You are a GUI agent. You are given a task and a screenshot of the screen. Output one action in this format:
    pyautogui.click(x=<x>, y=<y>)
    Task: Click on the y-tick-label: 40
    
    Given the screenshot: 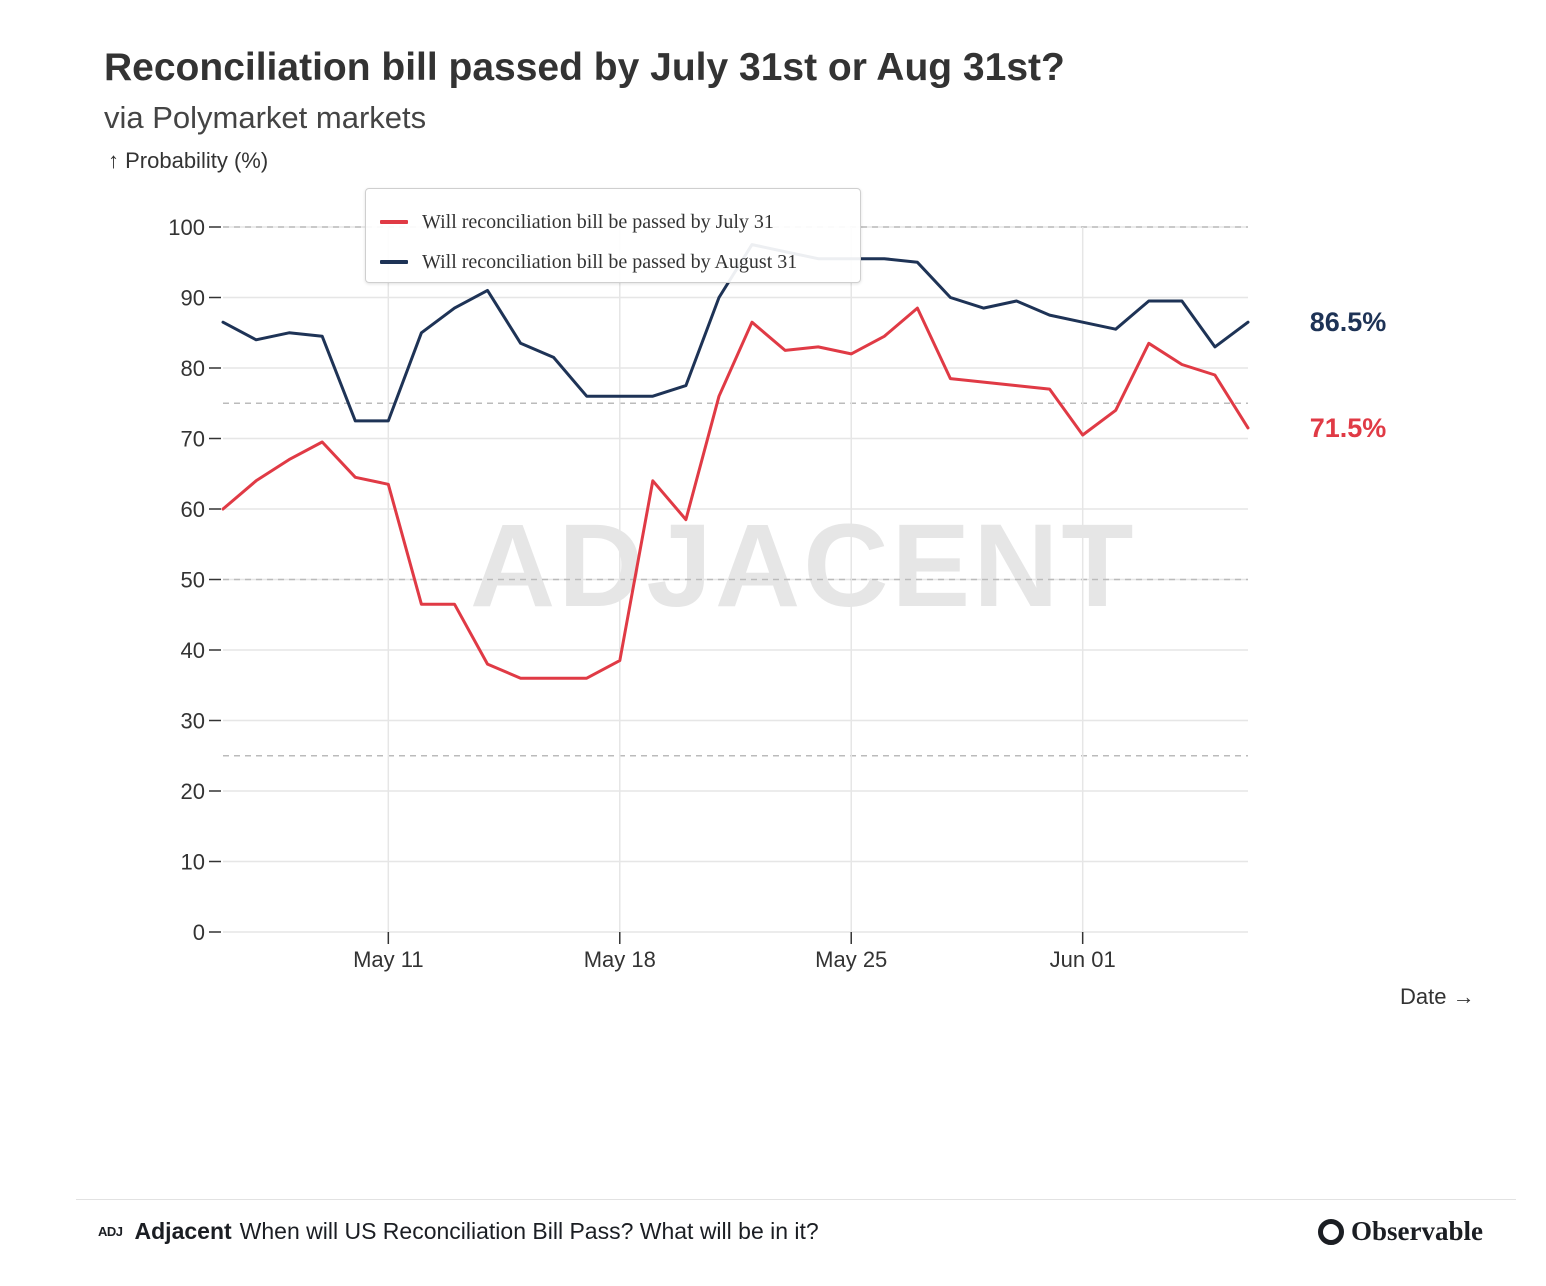 What is the action you would take?
    pyautogui.click(x=193, y=650)
    